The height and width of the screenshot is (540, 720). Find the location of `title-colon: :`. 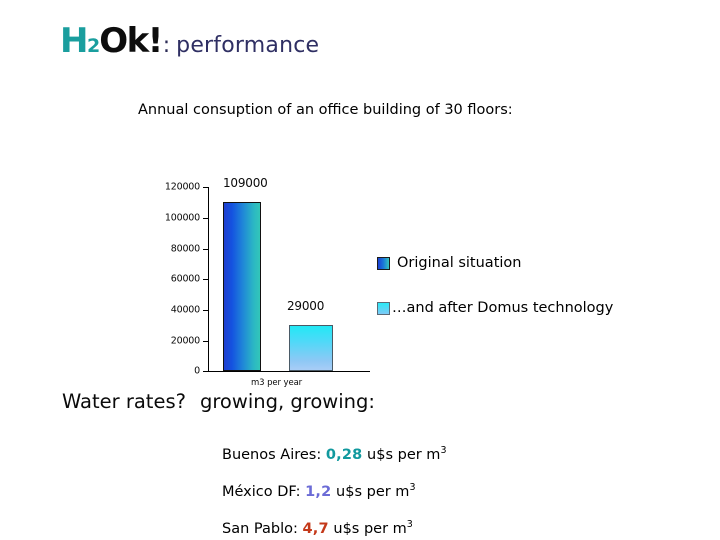

title-colon: : is located at coordinates (166, 45).